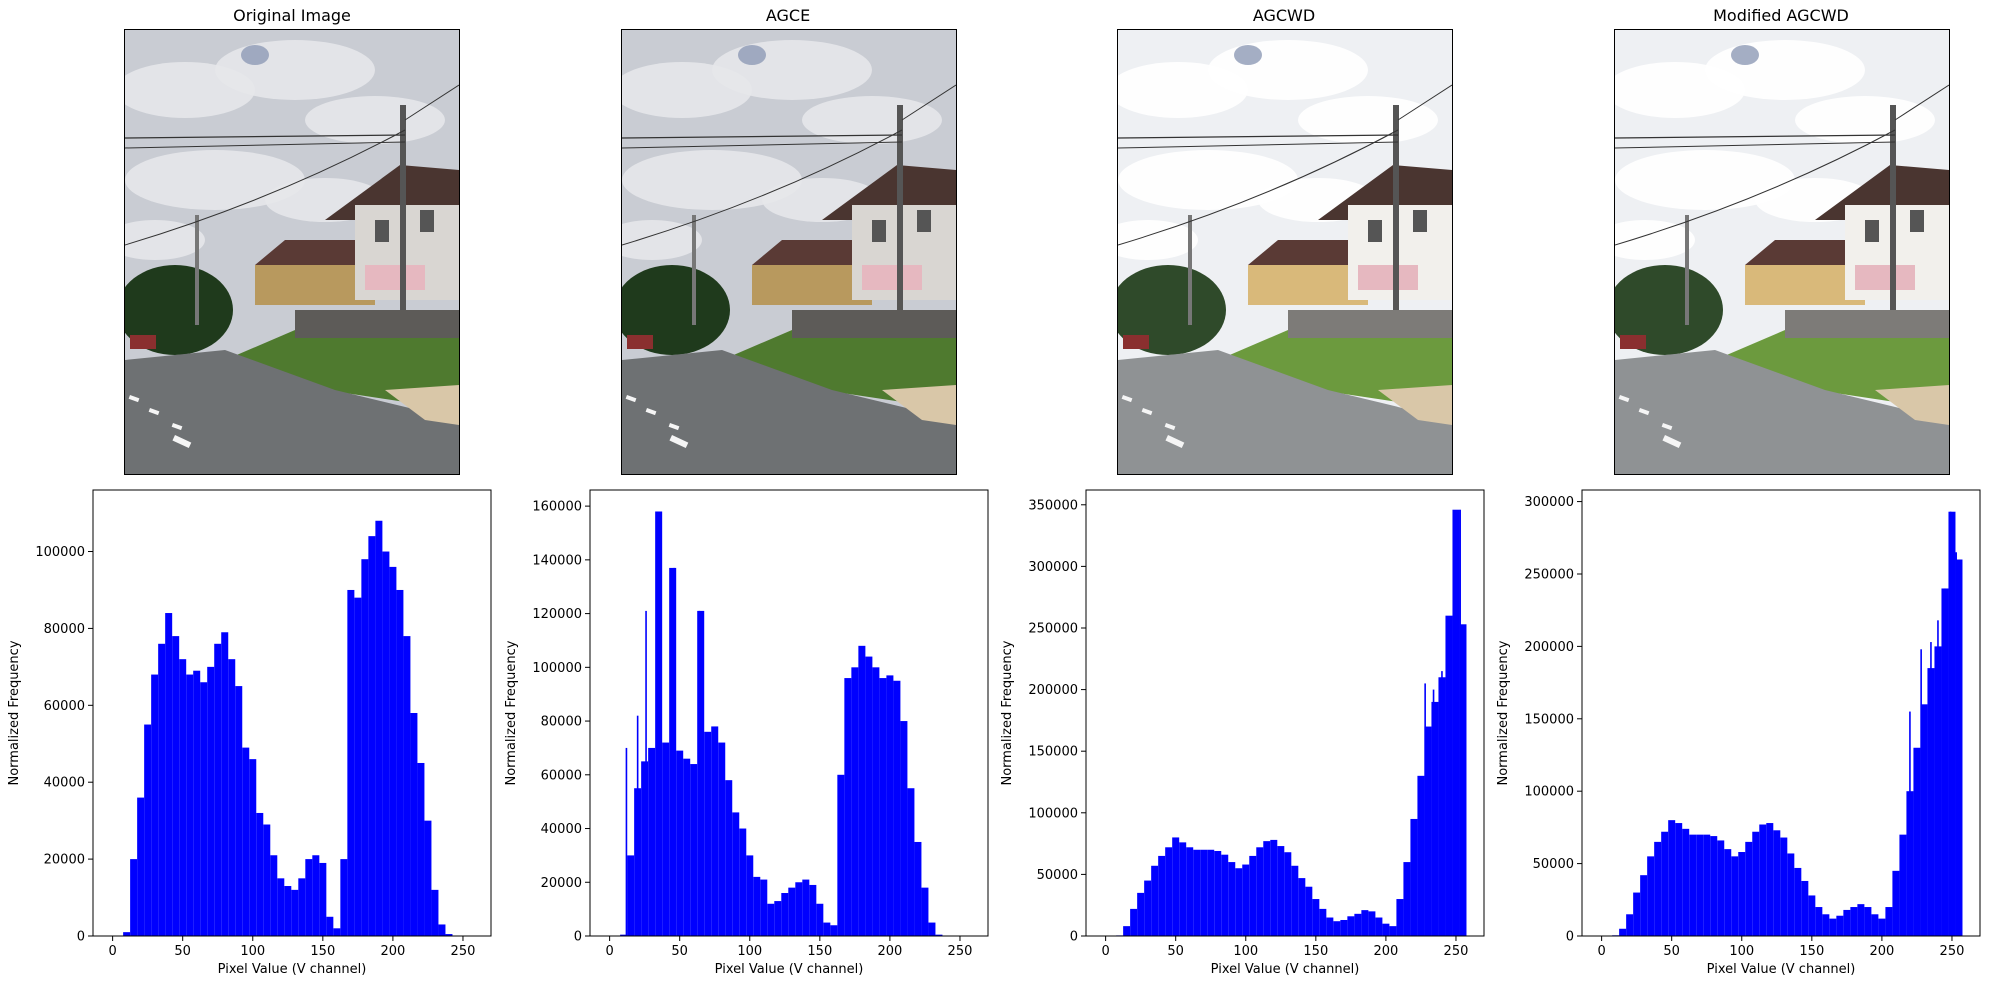 This screenshot has height=989, width=1990. Describe the element at coordinates (1781, 969) in the screenshot. I see `x-axis-label: Pixel Value (V channel)` at that location.